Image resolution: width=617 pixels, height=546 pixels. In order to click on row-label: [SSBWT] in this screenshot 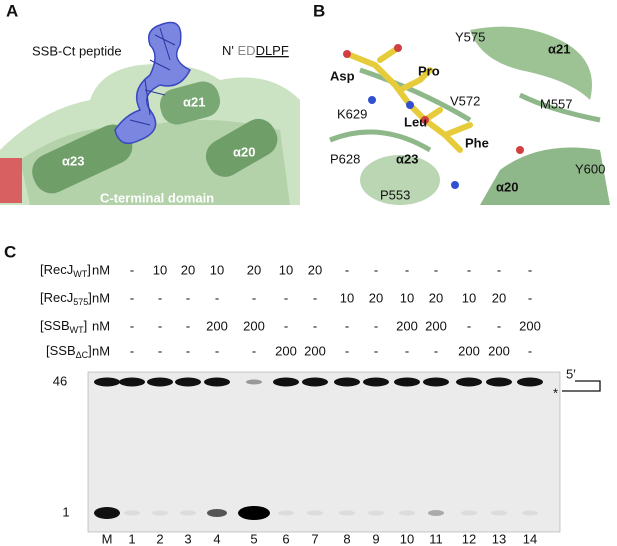, I will do `click(63, 326)`.